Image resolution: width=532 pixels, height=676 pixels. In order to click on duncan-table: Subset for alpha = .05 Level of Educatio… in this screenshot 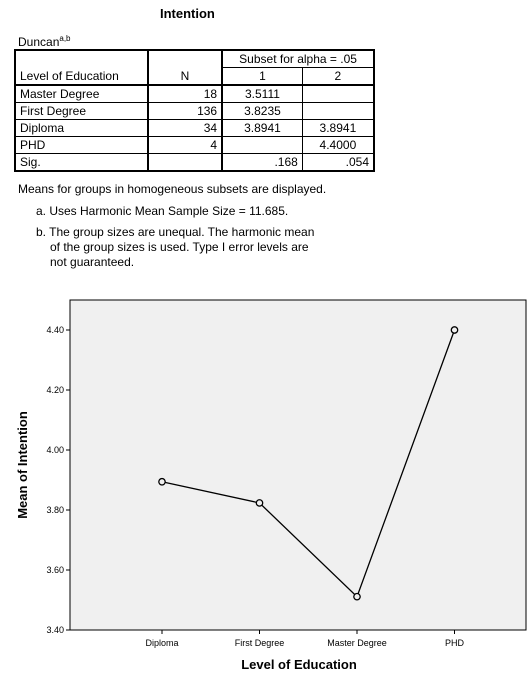, I will do `click(194, 110)`.